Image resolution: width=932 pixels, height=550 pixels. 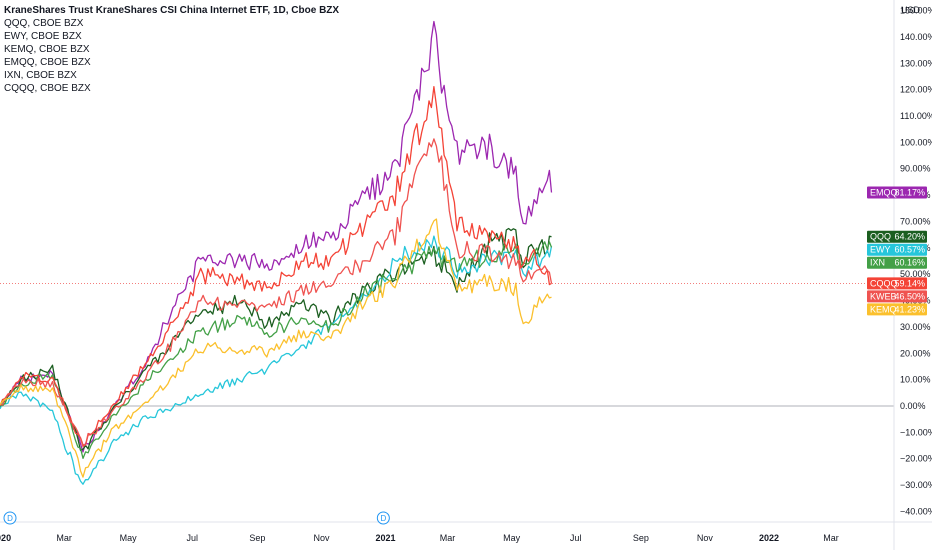 What do you see at coordinates (915, 327) in the screenshot?
I see `y-tick-label: 30.00%` at bounding box center [915, 327].